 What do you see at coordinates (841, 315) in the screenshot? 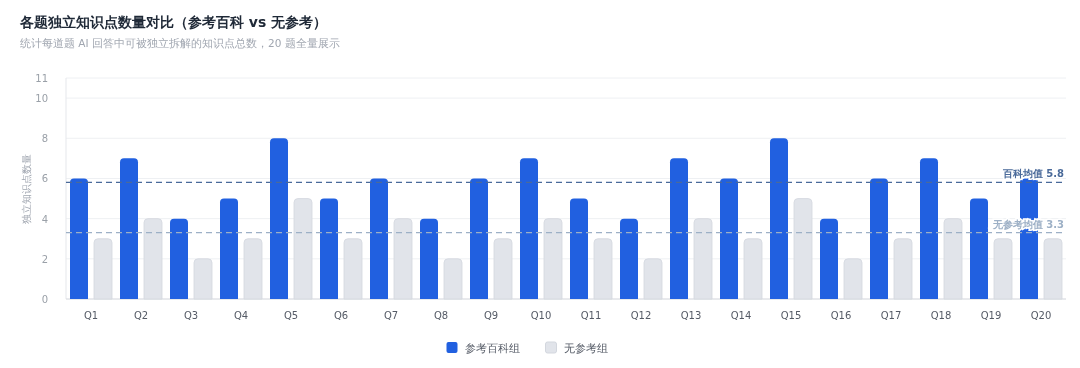
I see `x-tick-label: Q16` at bounding box center [841, 315].